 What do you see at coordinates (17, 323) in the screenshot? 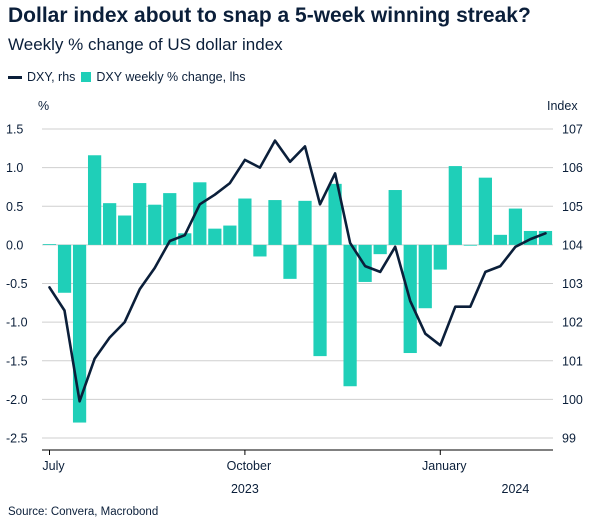
I see `left-tick-label: -1.0` at bounding box center [17, 323].